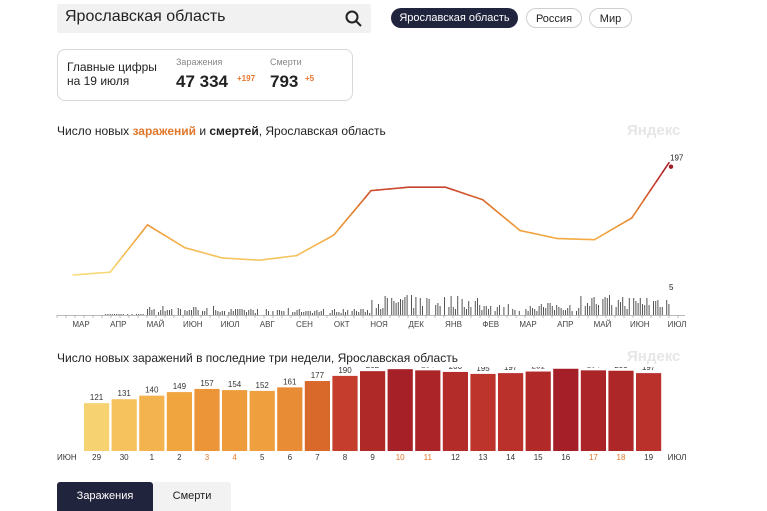 Image resolution: width=767 pixels, height=511 pixels. I want to click on search-icon, so click(354, 19).